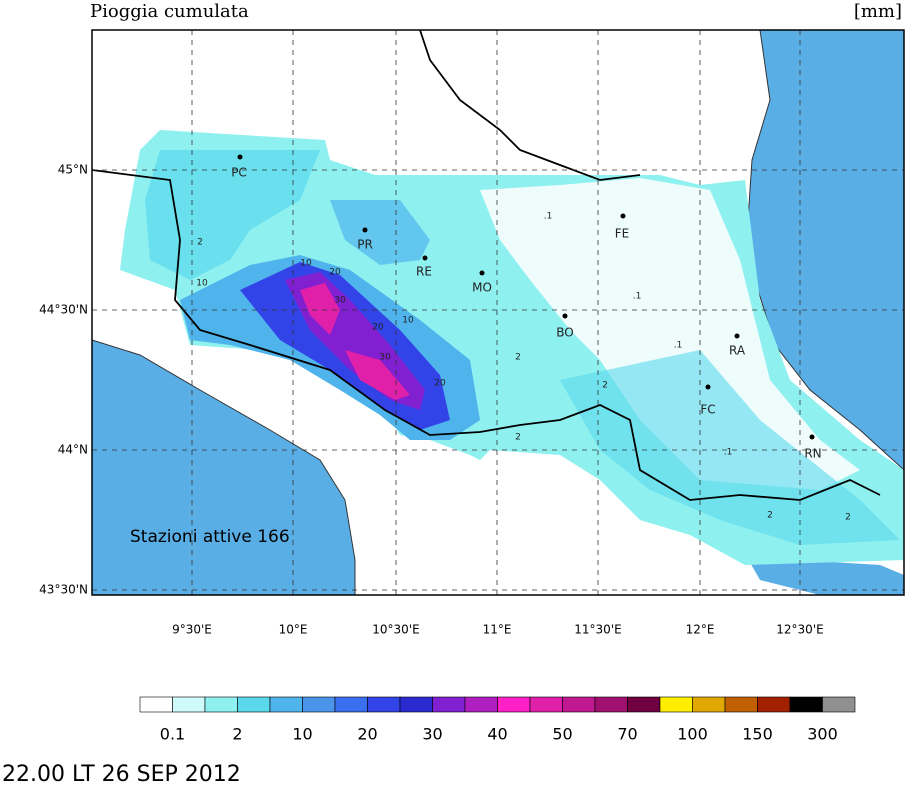  What do you see at coordinates (757, 734) in the screenshot?
I see `colorbar-label: 150` at bounding box center [757, 734].